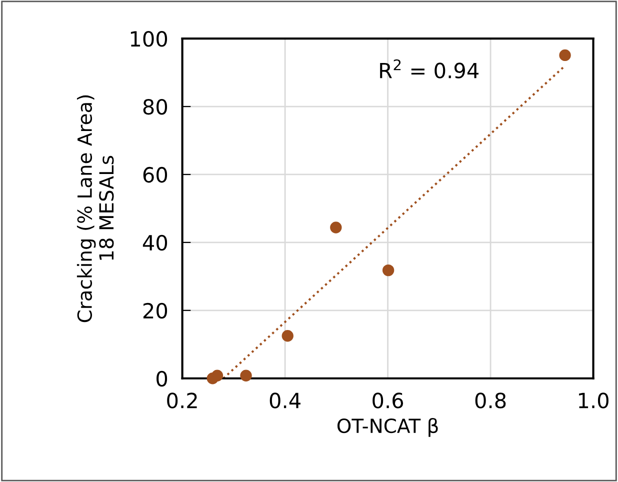  What do you see at coordinates (95, 208) in the screenshot?
I see `y-axis-title: Cracking (% Lane Area) 18 MESALs` at bounding box center [95, 208].